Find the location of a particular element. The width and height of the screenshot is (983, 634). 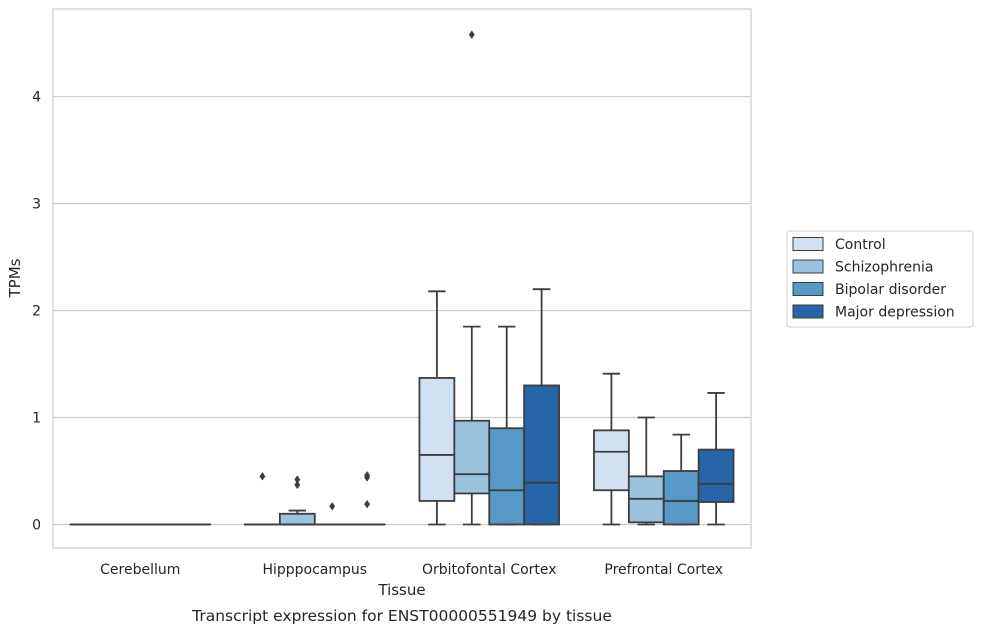

legend-label: Major depression is located at coordinates (895, 313).